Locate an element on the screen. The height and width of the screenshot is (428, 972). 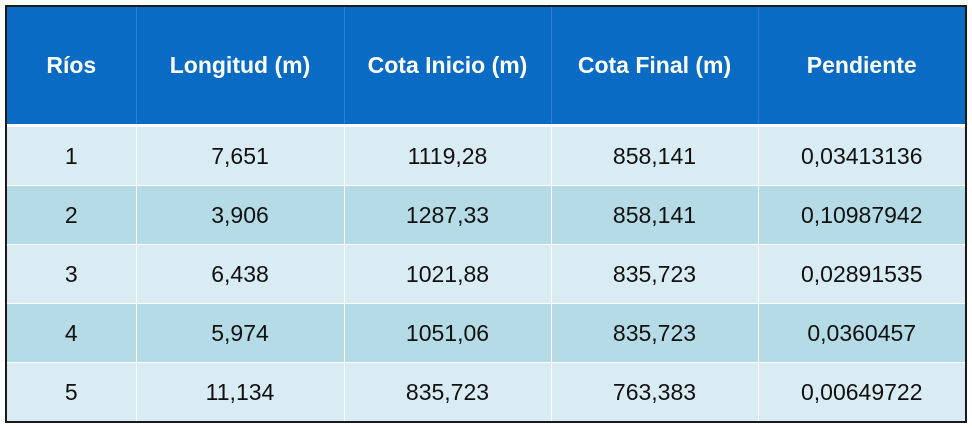
header-rios: Ríos is located at coordinates (71, 67).